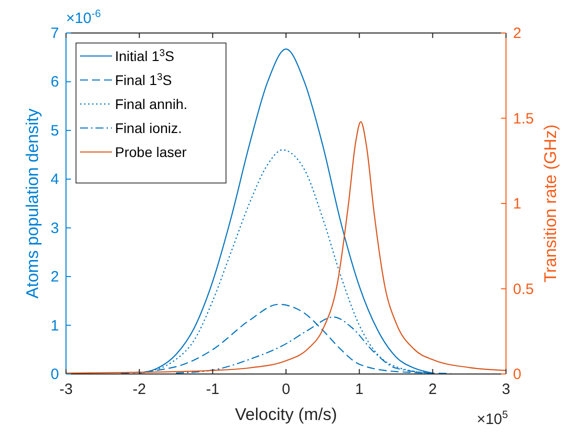 Image resolution: width=575 pixels, height=434 pixels. I want to click on x-tick-label: -1, so click(213, 389).